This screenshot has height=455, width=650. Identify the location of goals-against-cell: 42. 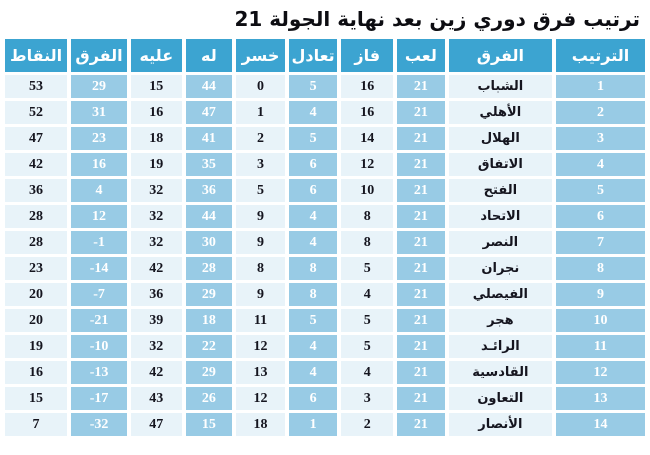
(156, 372).